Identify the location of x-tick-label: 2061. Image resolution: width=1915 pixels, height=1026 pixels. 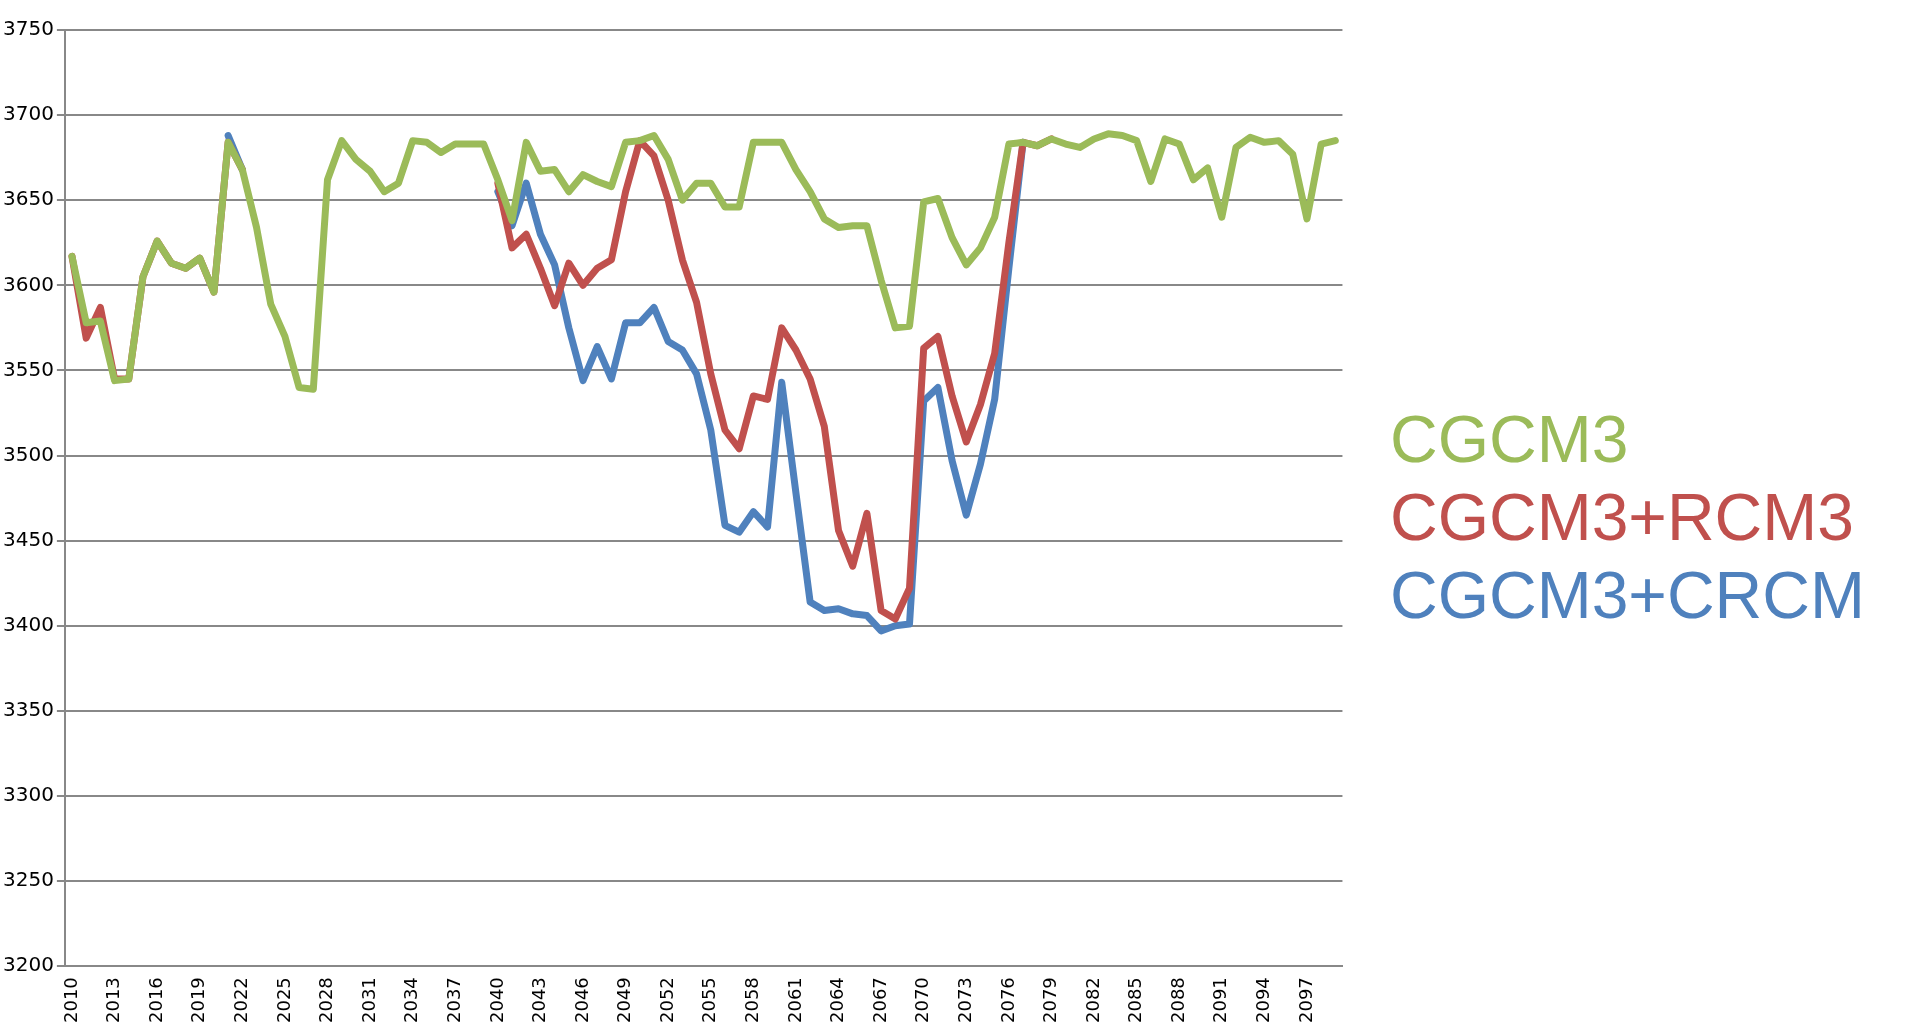
(794, 1000).